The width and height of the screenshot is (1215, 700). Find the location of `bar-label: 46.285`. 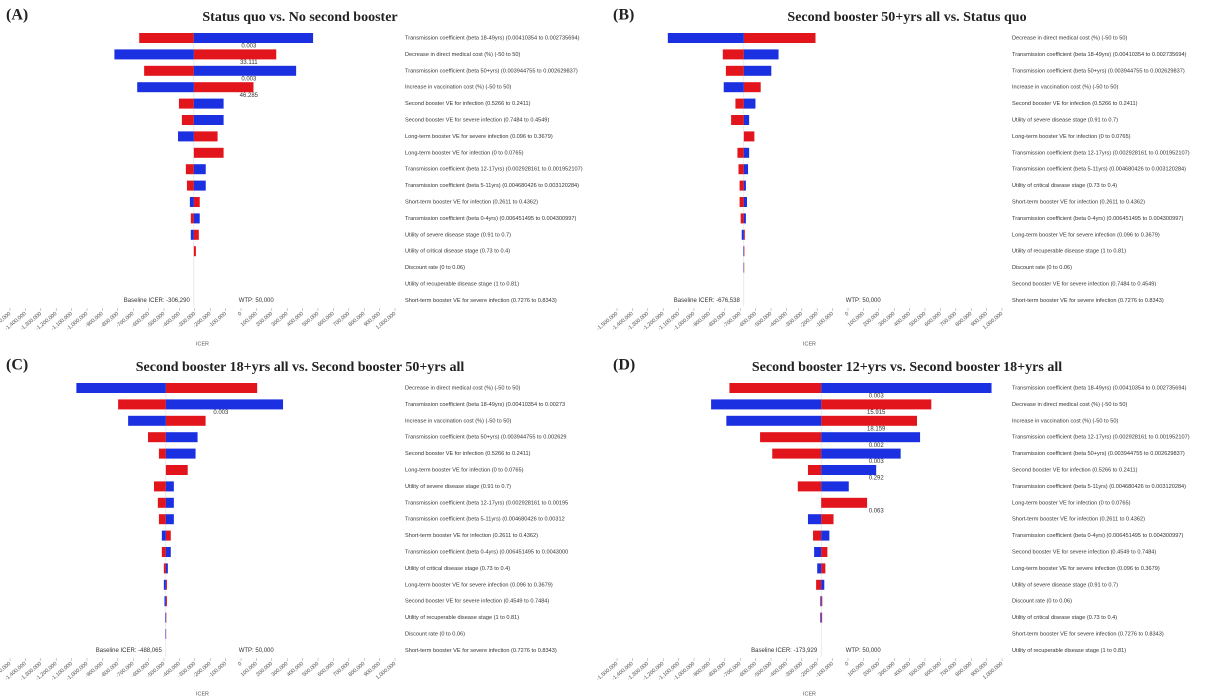

bar-label: 46.285 is located at coordinates (249, 96).